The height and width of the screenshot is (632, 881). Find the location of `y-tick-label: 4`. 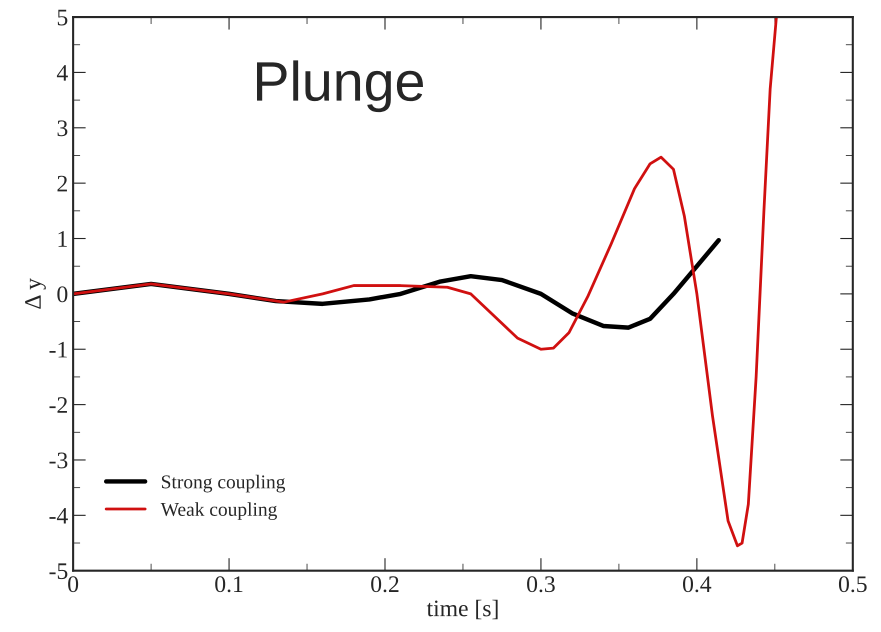

y-tick-label: 4 is located at coordinates (62, 73).